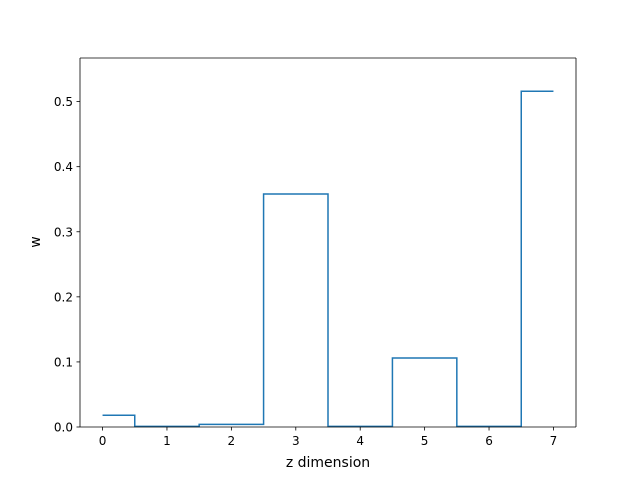 The height and width of the screenshot is (485, 640). What do you see at coordinates (63, 102) in the screenshot?
I see `y-tick-label: 0.5` at bounding box center [63, 102].